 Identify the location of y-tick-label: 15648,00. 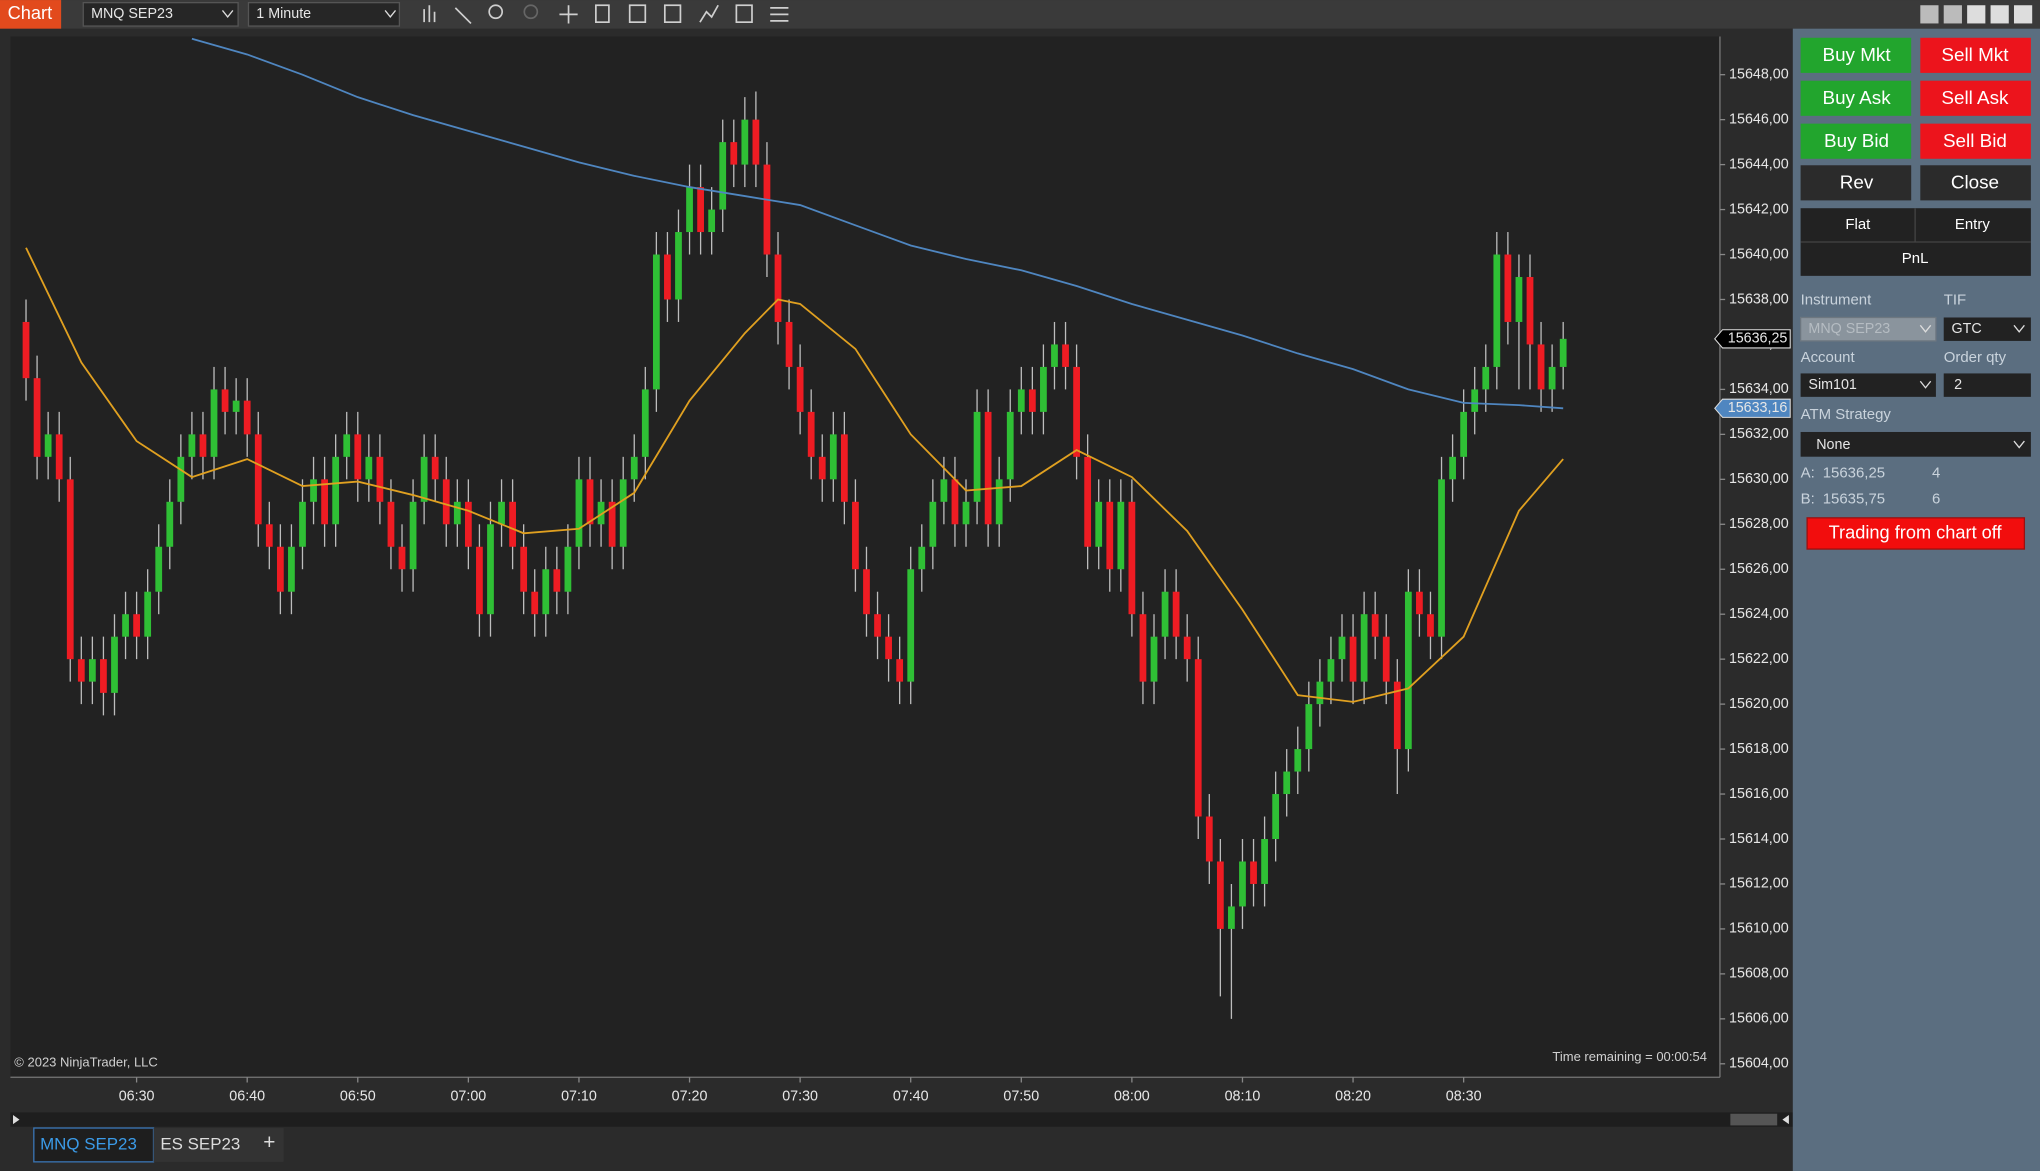
(1759, 74).